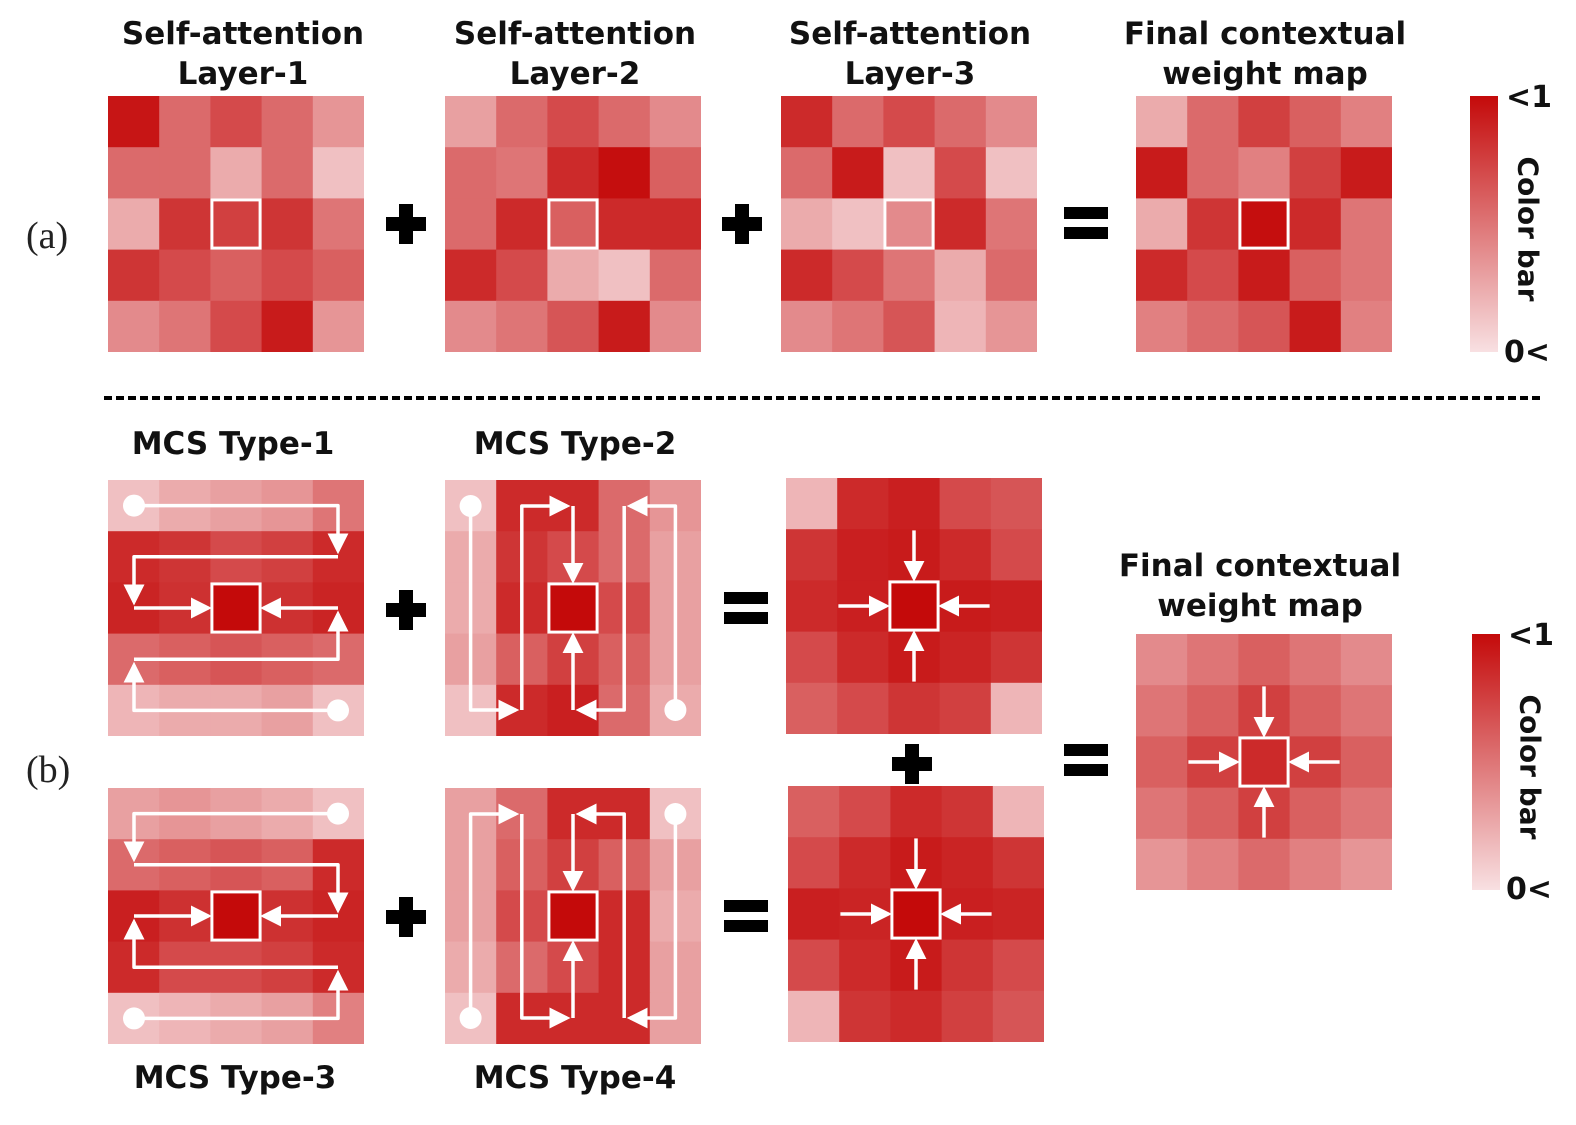 The width and height of the screenshot is (1576, 1125). I want to click on title-sa-layer-1: Self-attention Layer-1, so click(243, 54).